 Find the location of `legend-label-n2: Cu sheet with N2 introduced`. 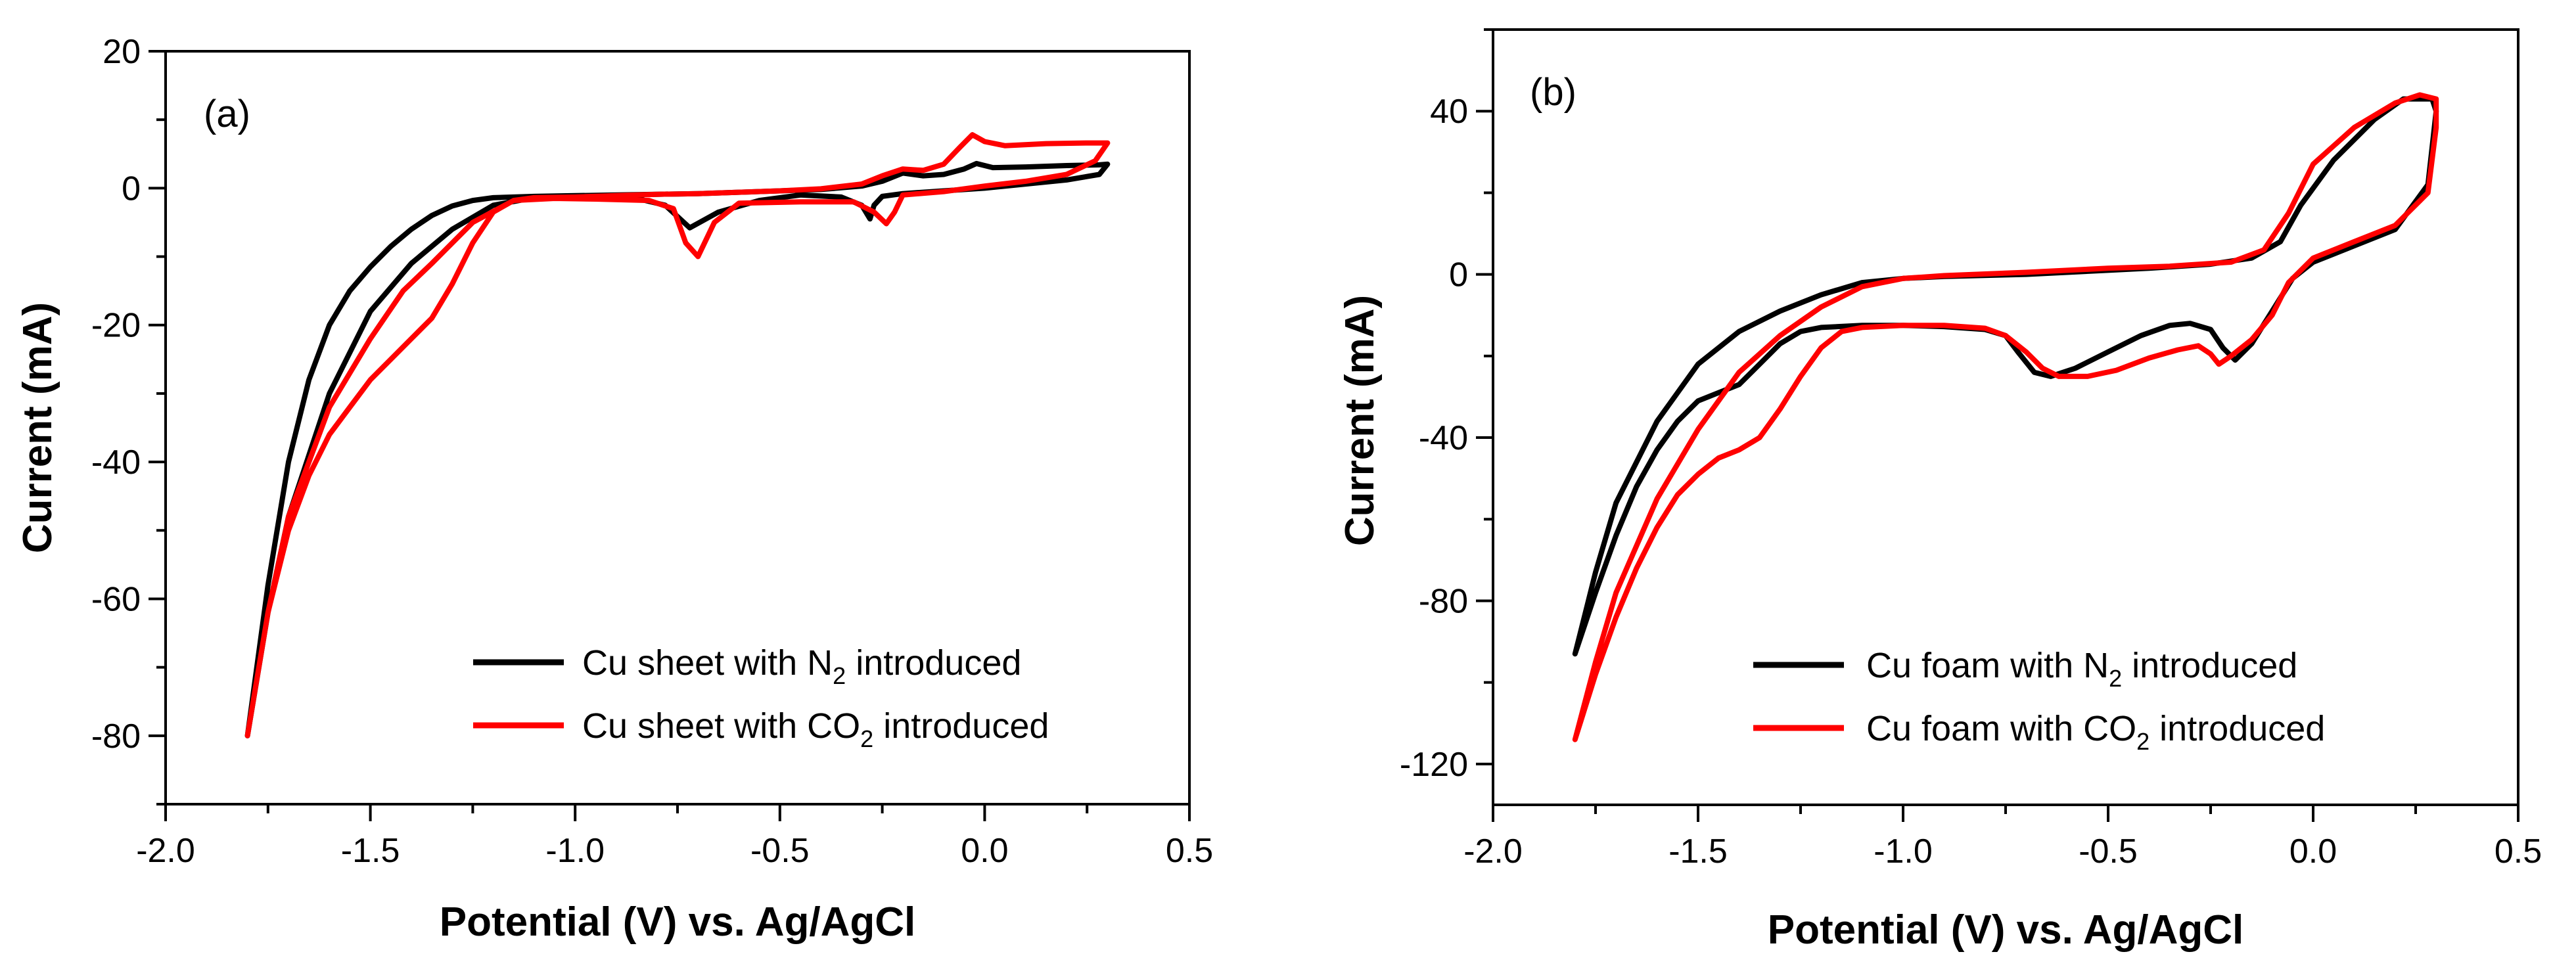

legend-label-n2: Cu sheet with N2 introduced is located at coordinates (801, 666).